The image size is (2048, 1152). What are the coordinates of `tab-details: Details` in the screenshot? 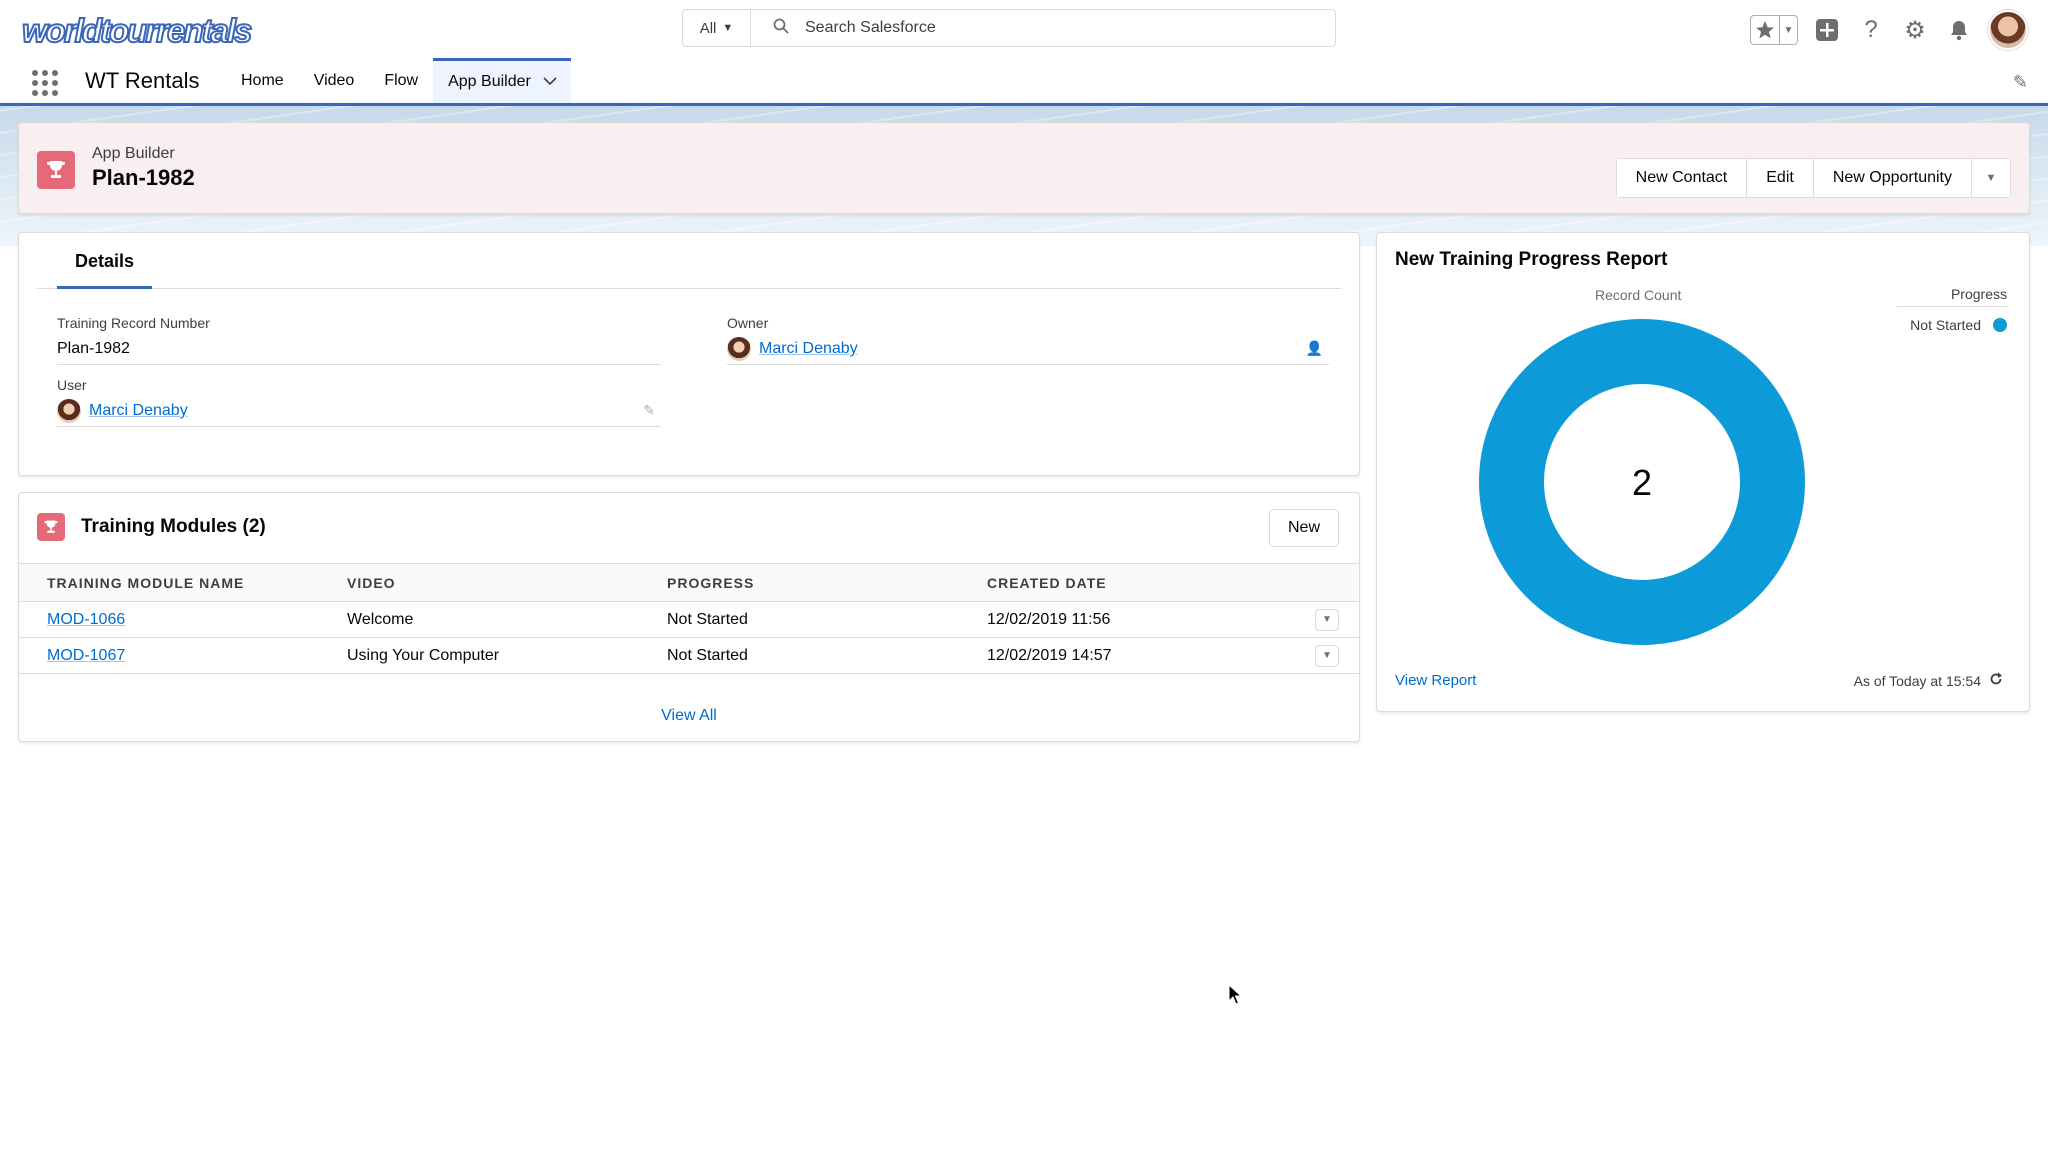 It's located at (105, 270).